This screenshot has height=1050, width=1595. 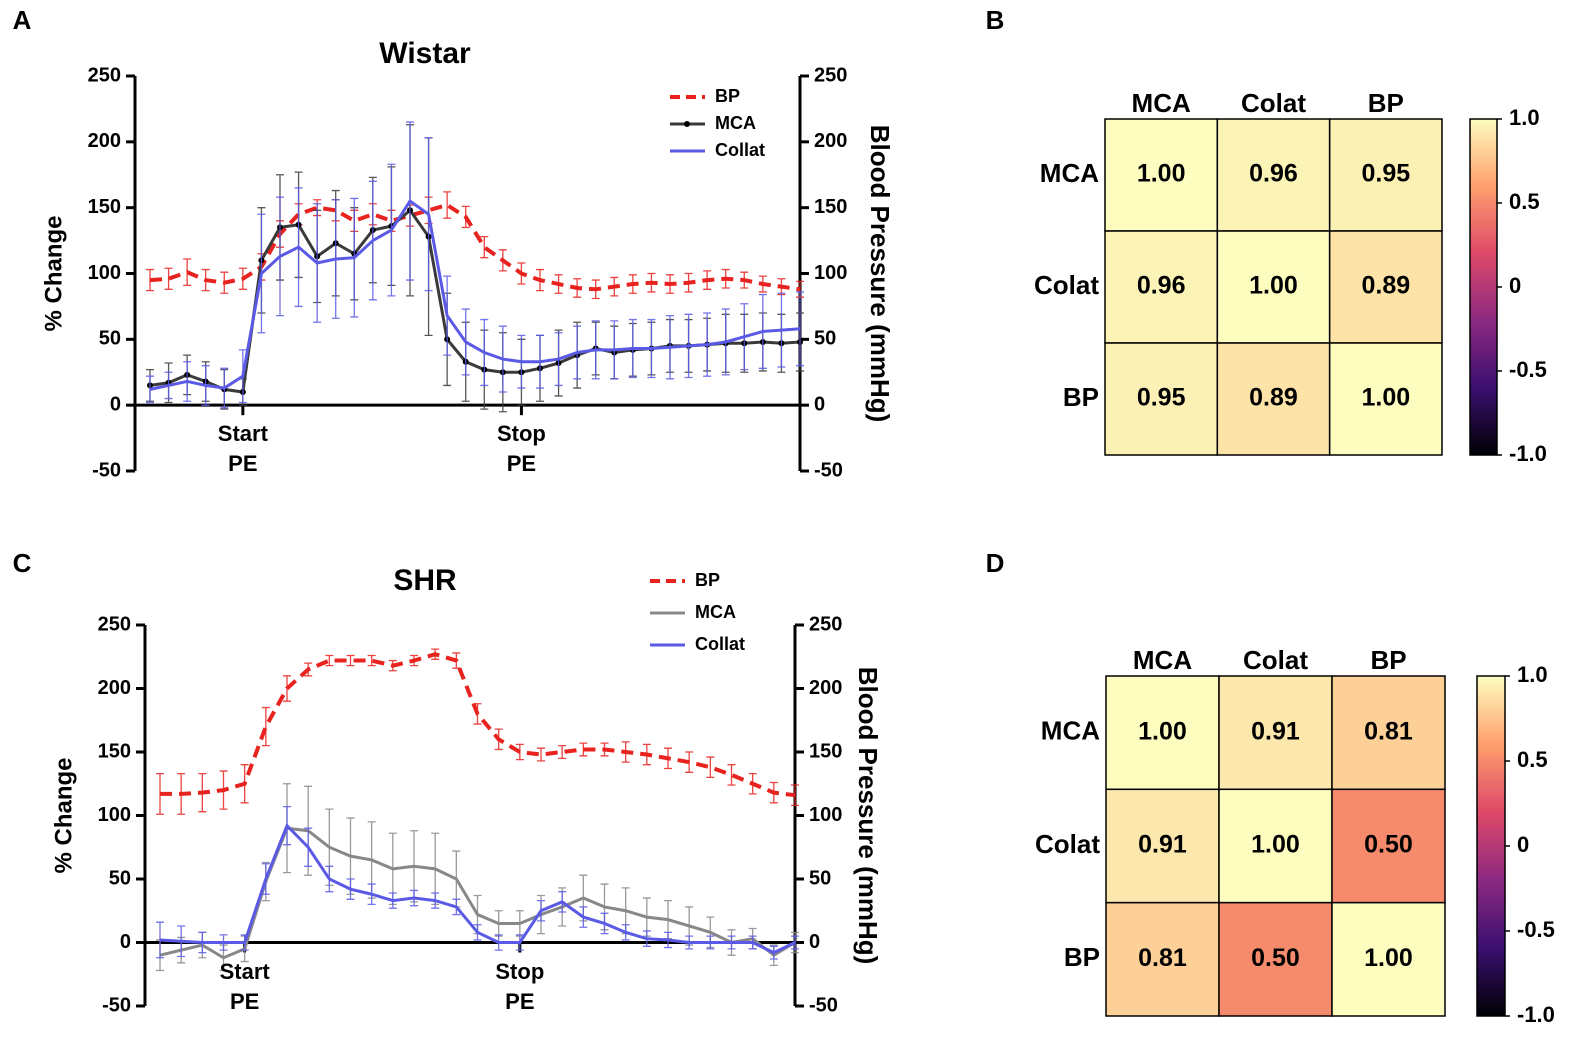 What do you see at coordinates (22, 563) in the screenshot?
I see `panel-label: C` at bounding box center [22, 563].